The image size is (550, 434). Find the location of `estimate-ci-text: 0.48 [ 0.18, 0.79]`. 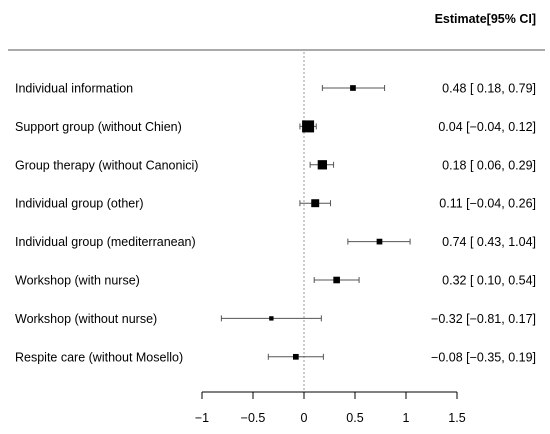

estimate-ci-text: 0.48 [ 0.18, 0.79] is located at coordinates (489, 89).